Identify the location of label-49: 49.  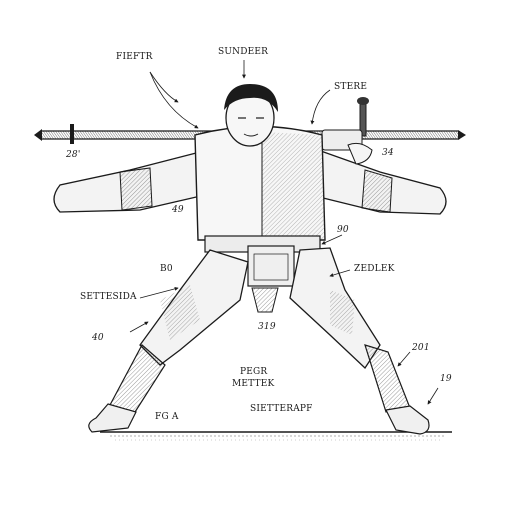
(178, 210).